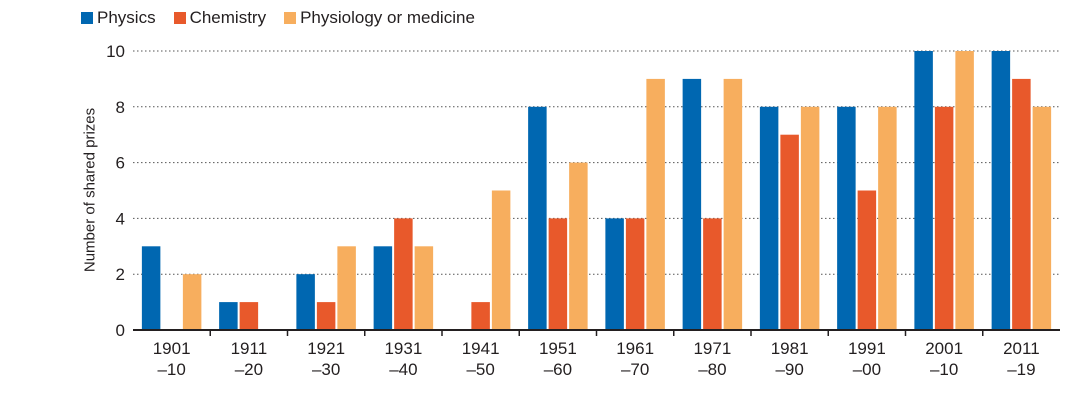 This screenshot has width=1091, height=412. I want to click on bar-physiology-or-medicine-1961, so click(655, 204).